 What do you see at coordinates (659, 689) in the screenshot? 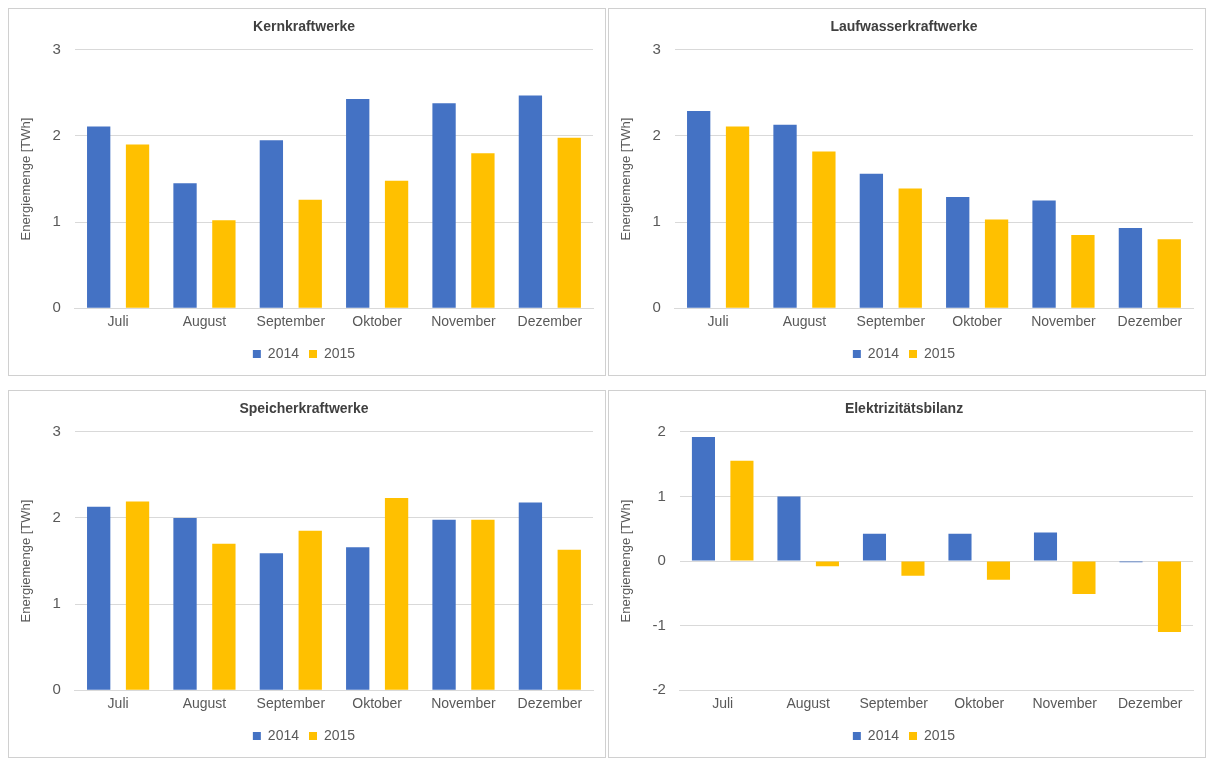
I see `y-tick-label: -2` at bounding box center [659, 689].